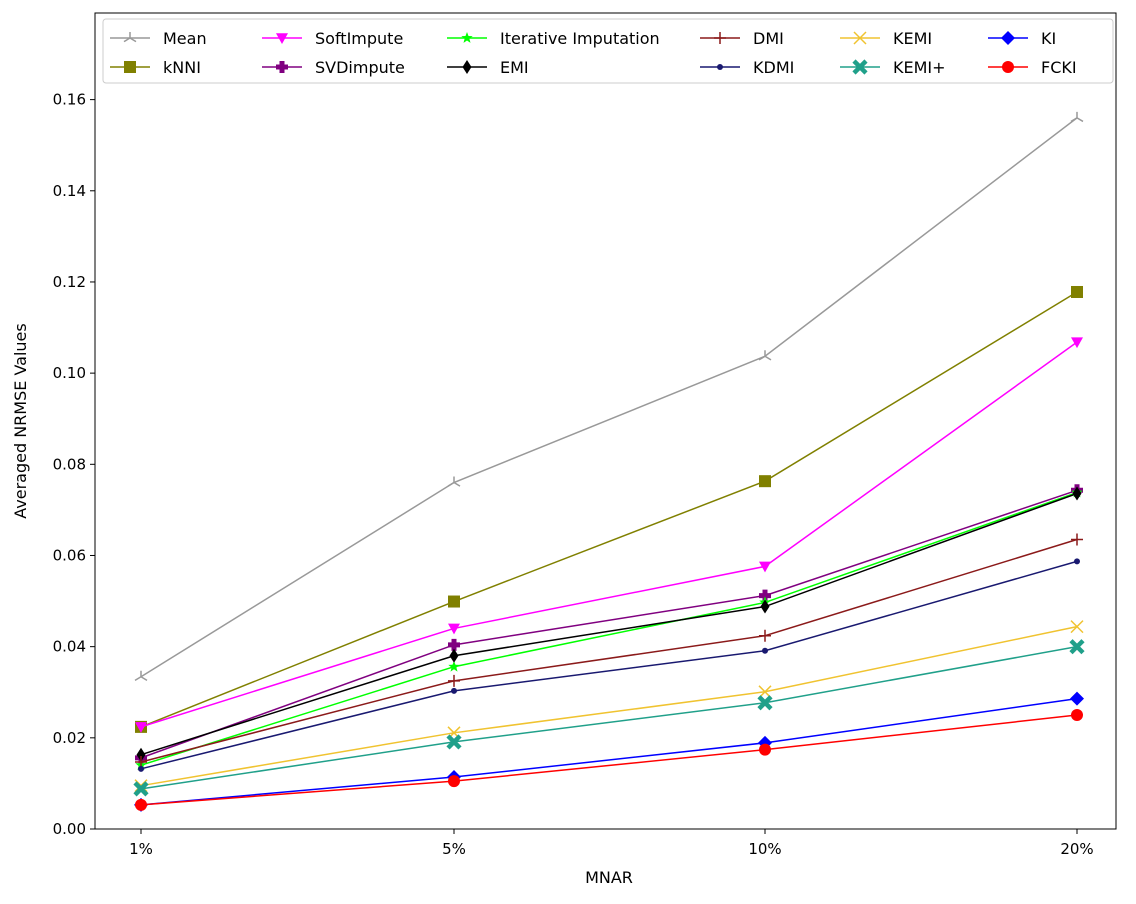 The width and height of the screenshot is (1136, 904). I want to click on legend-item: Iterative Imputation, so click(553, 38).